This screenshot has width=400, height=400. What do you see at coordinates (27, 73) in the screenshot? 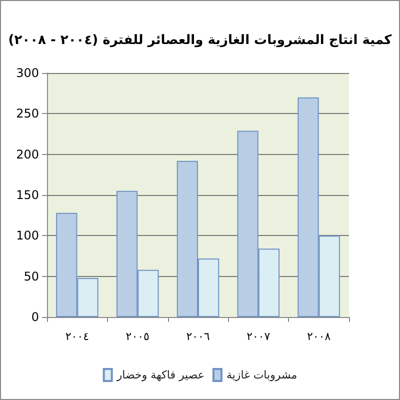
I see `y-tick-label: 300` at bounding box center [27, 73].